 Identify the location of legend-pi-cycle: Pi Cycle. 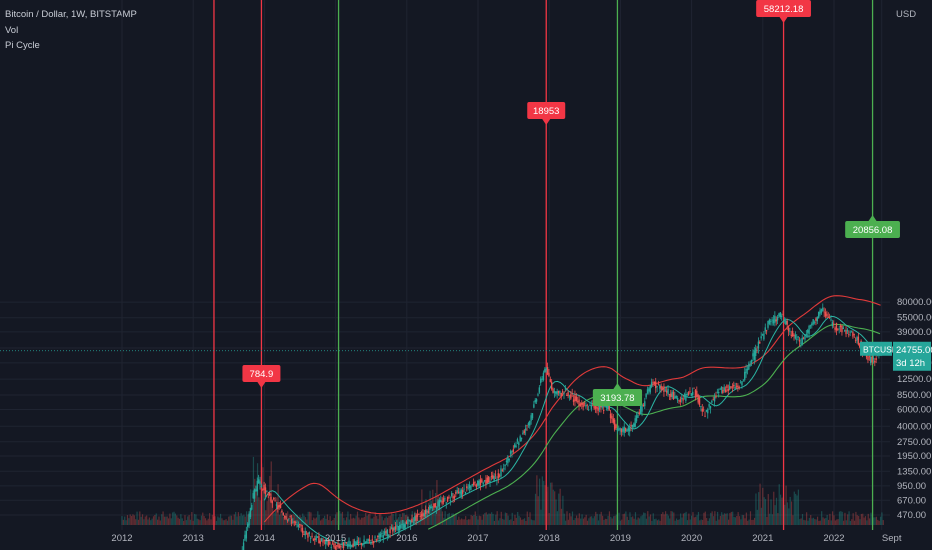
(22, 45).